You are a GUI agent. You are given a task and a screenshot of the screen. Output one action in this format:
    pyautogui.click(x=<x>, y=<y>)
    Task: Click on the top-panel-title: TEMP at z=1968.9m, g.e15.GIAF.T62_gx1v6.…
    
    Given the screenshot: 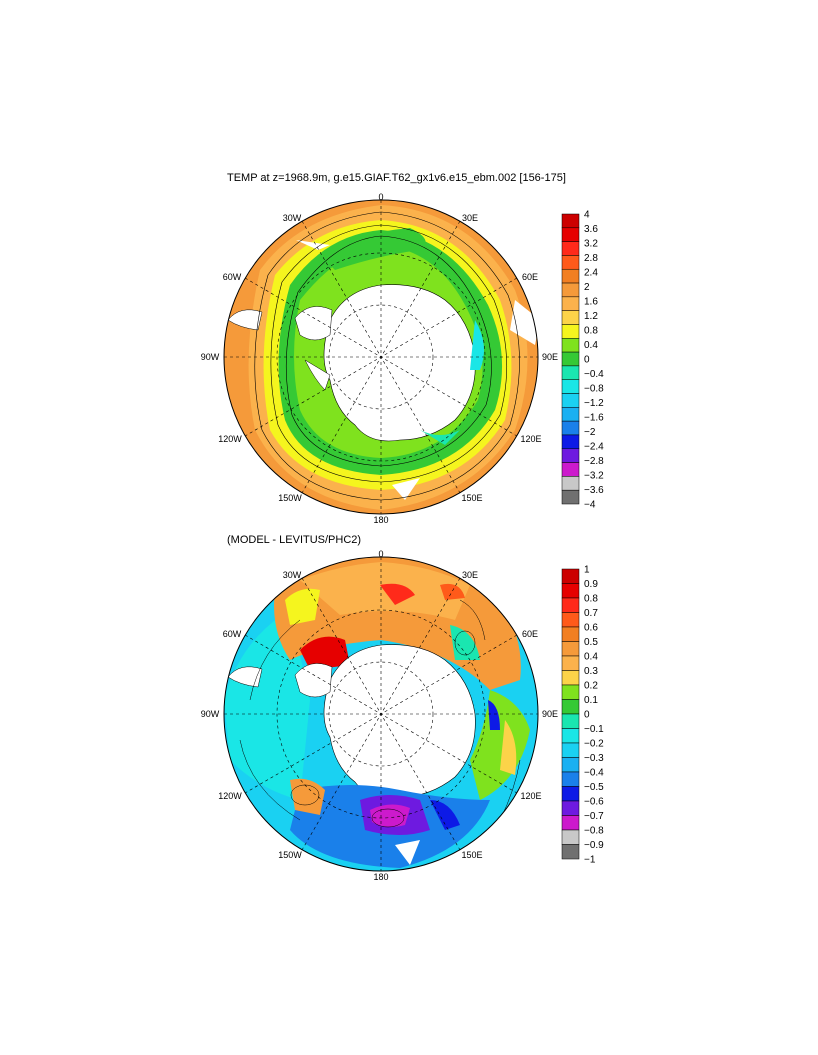 What is the action you would take?
    pyautogui.click(x=396, y=178)
    